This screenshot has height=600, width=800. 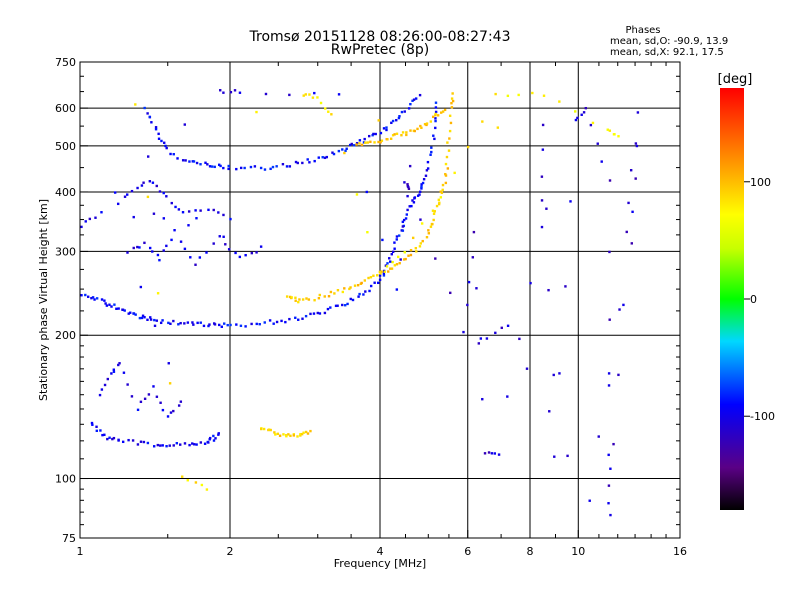 What do you see at coordinates (80, 551) in the screenshot?
I see `x-tick-label: 1` at bounding box center [80, 551].